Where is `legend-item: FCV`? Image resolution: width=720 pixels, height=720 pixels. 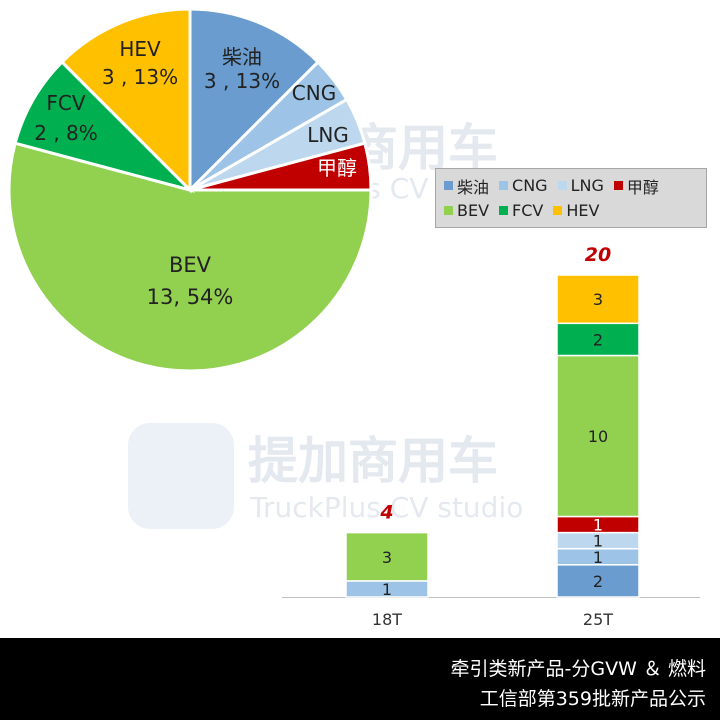
legend-item: FCV is located at coordinates (521, 210).